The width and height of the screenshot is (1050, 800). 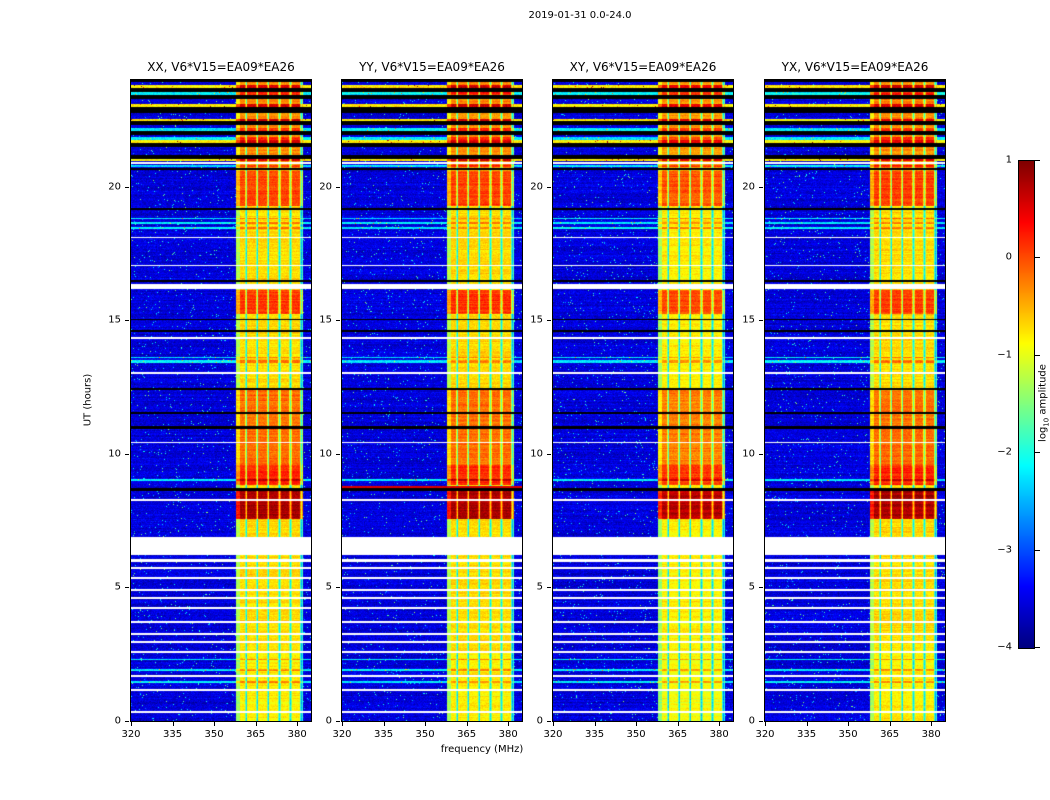 What do you see at coordinates (1043, 391) in the screenshot?
I see `colorbar-label-suffix: amplitude` at bounding box center [1043, 391].